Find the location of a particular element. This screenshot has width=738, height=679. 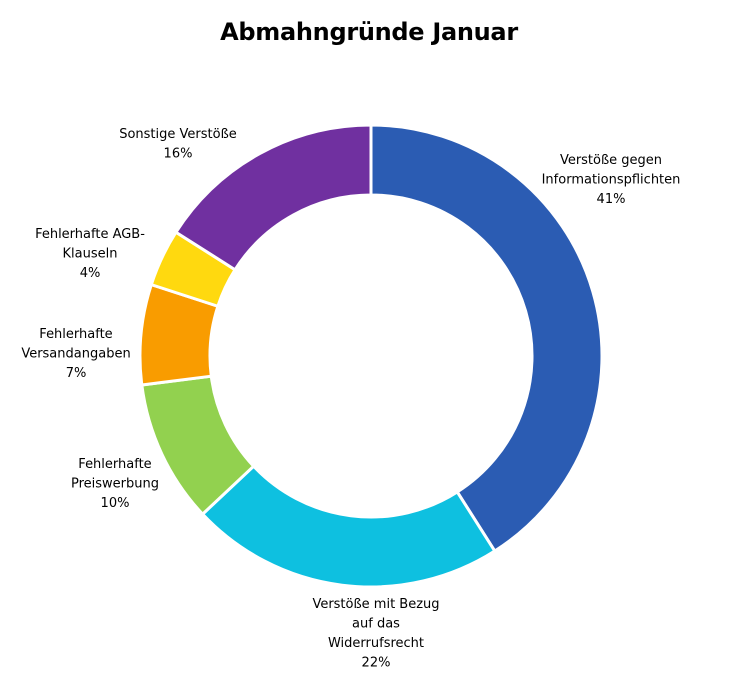

slice-name-line: Versandangaben is located at coordinates (75, 354).